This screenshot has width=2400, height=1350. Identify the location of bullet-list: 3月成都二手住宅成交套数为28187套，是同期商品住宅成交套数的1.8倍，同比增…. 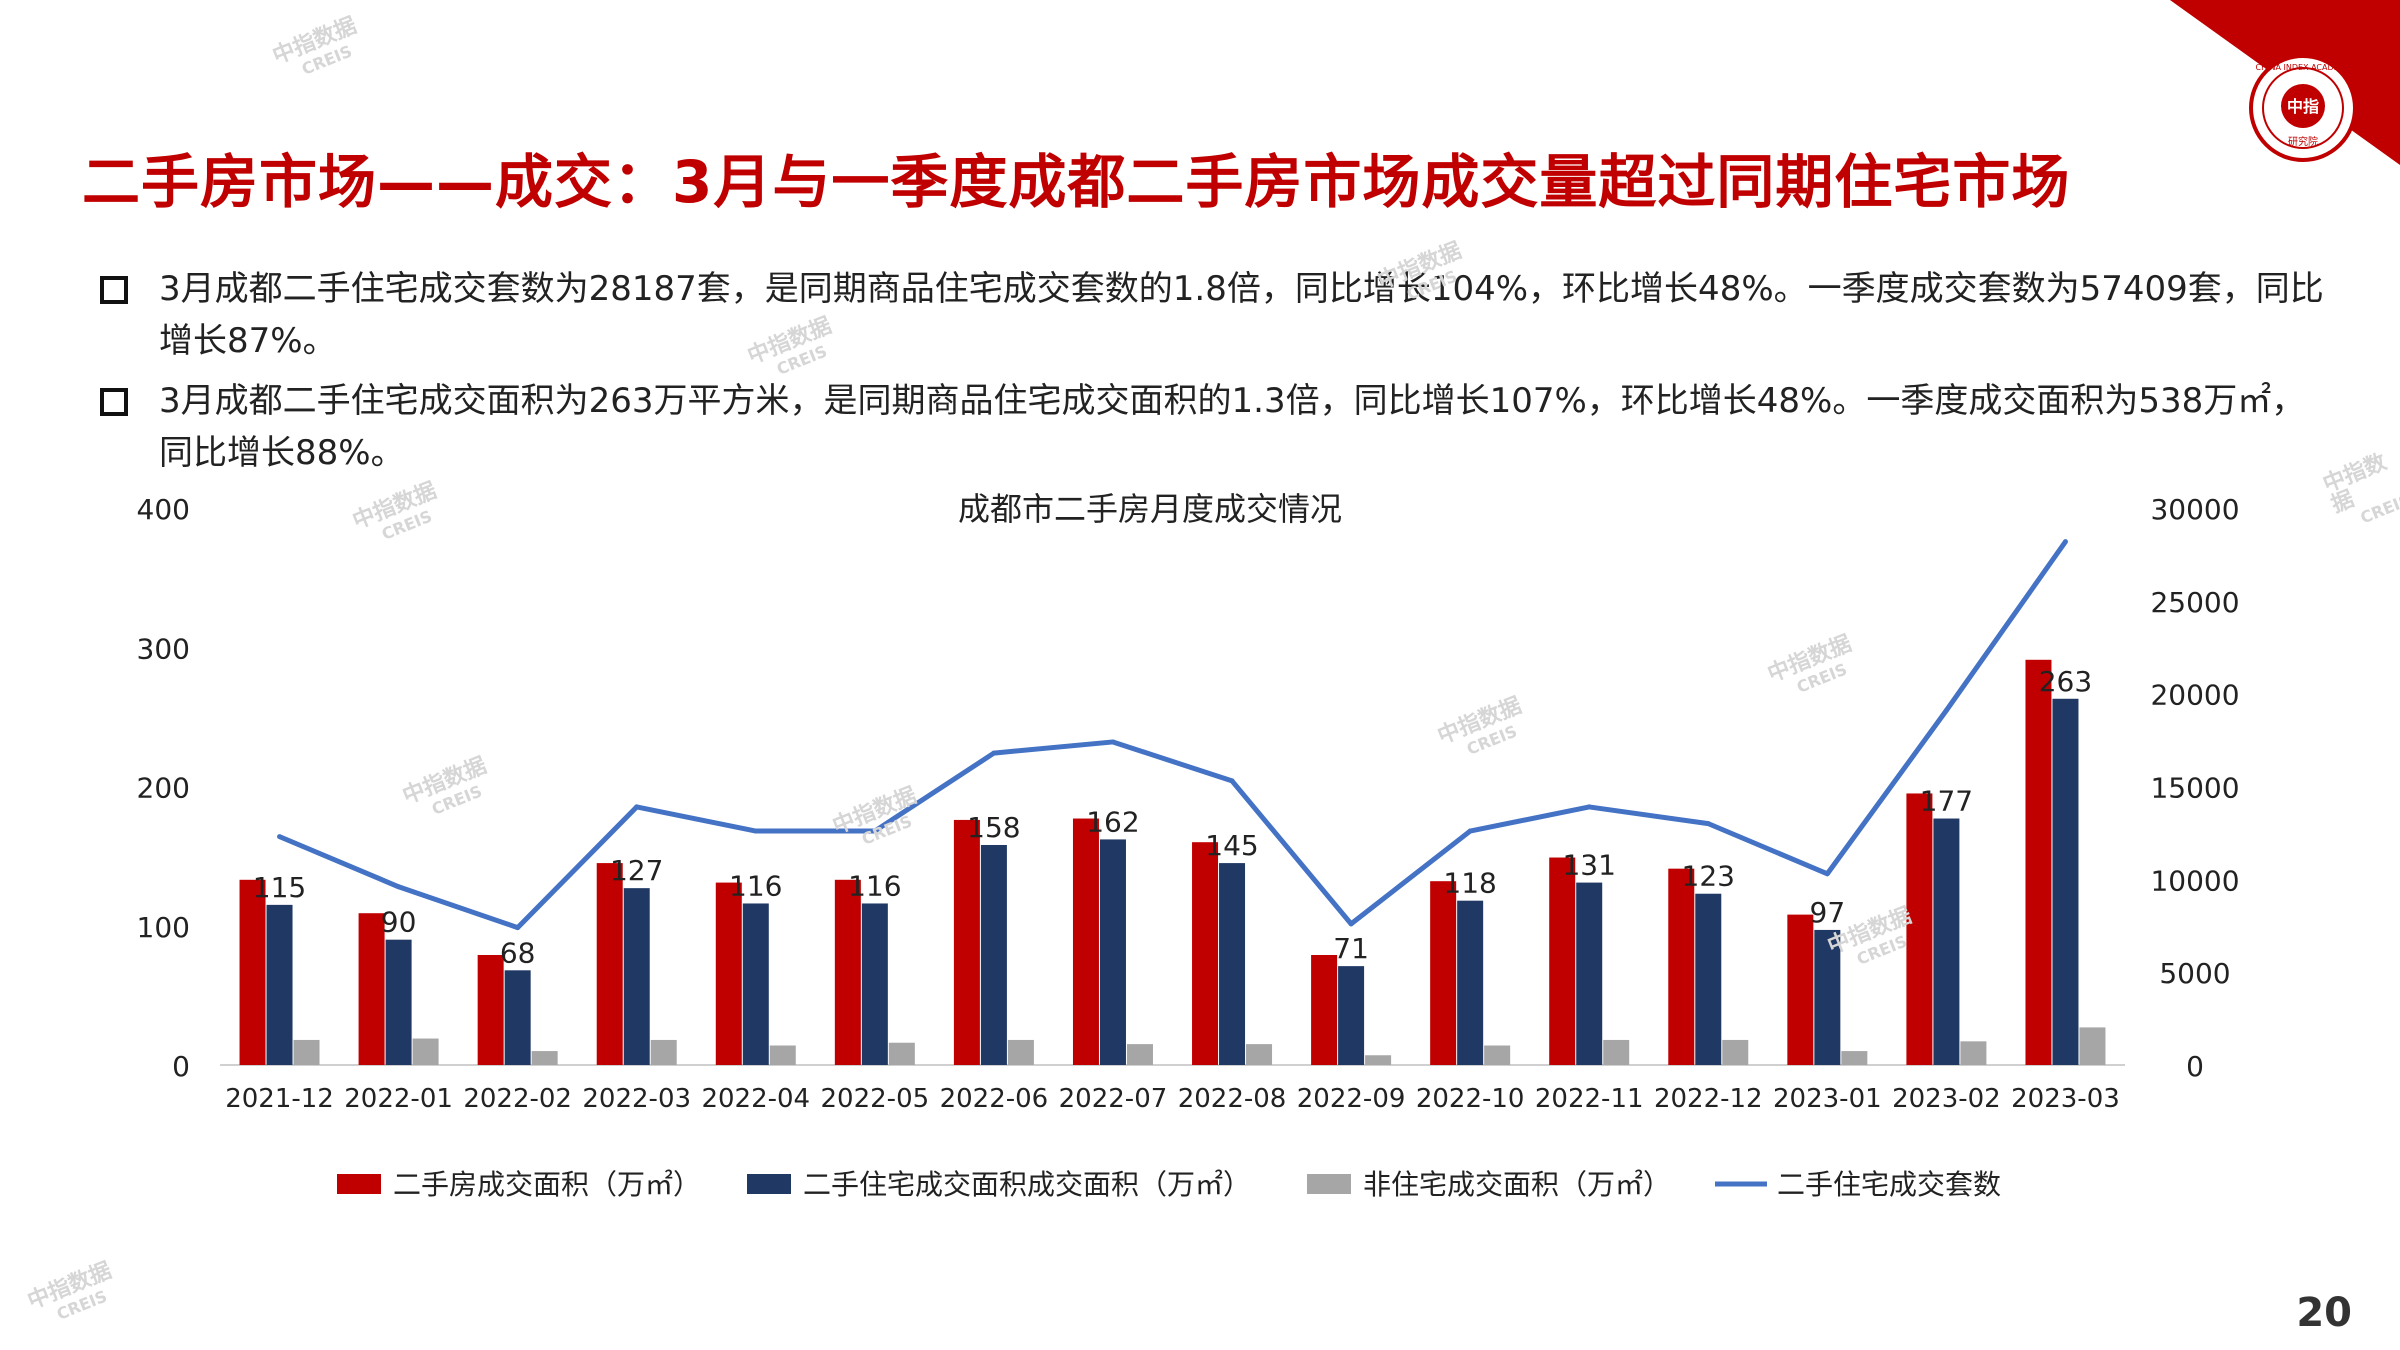
(1210, 371).